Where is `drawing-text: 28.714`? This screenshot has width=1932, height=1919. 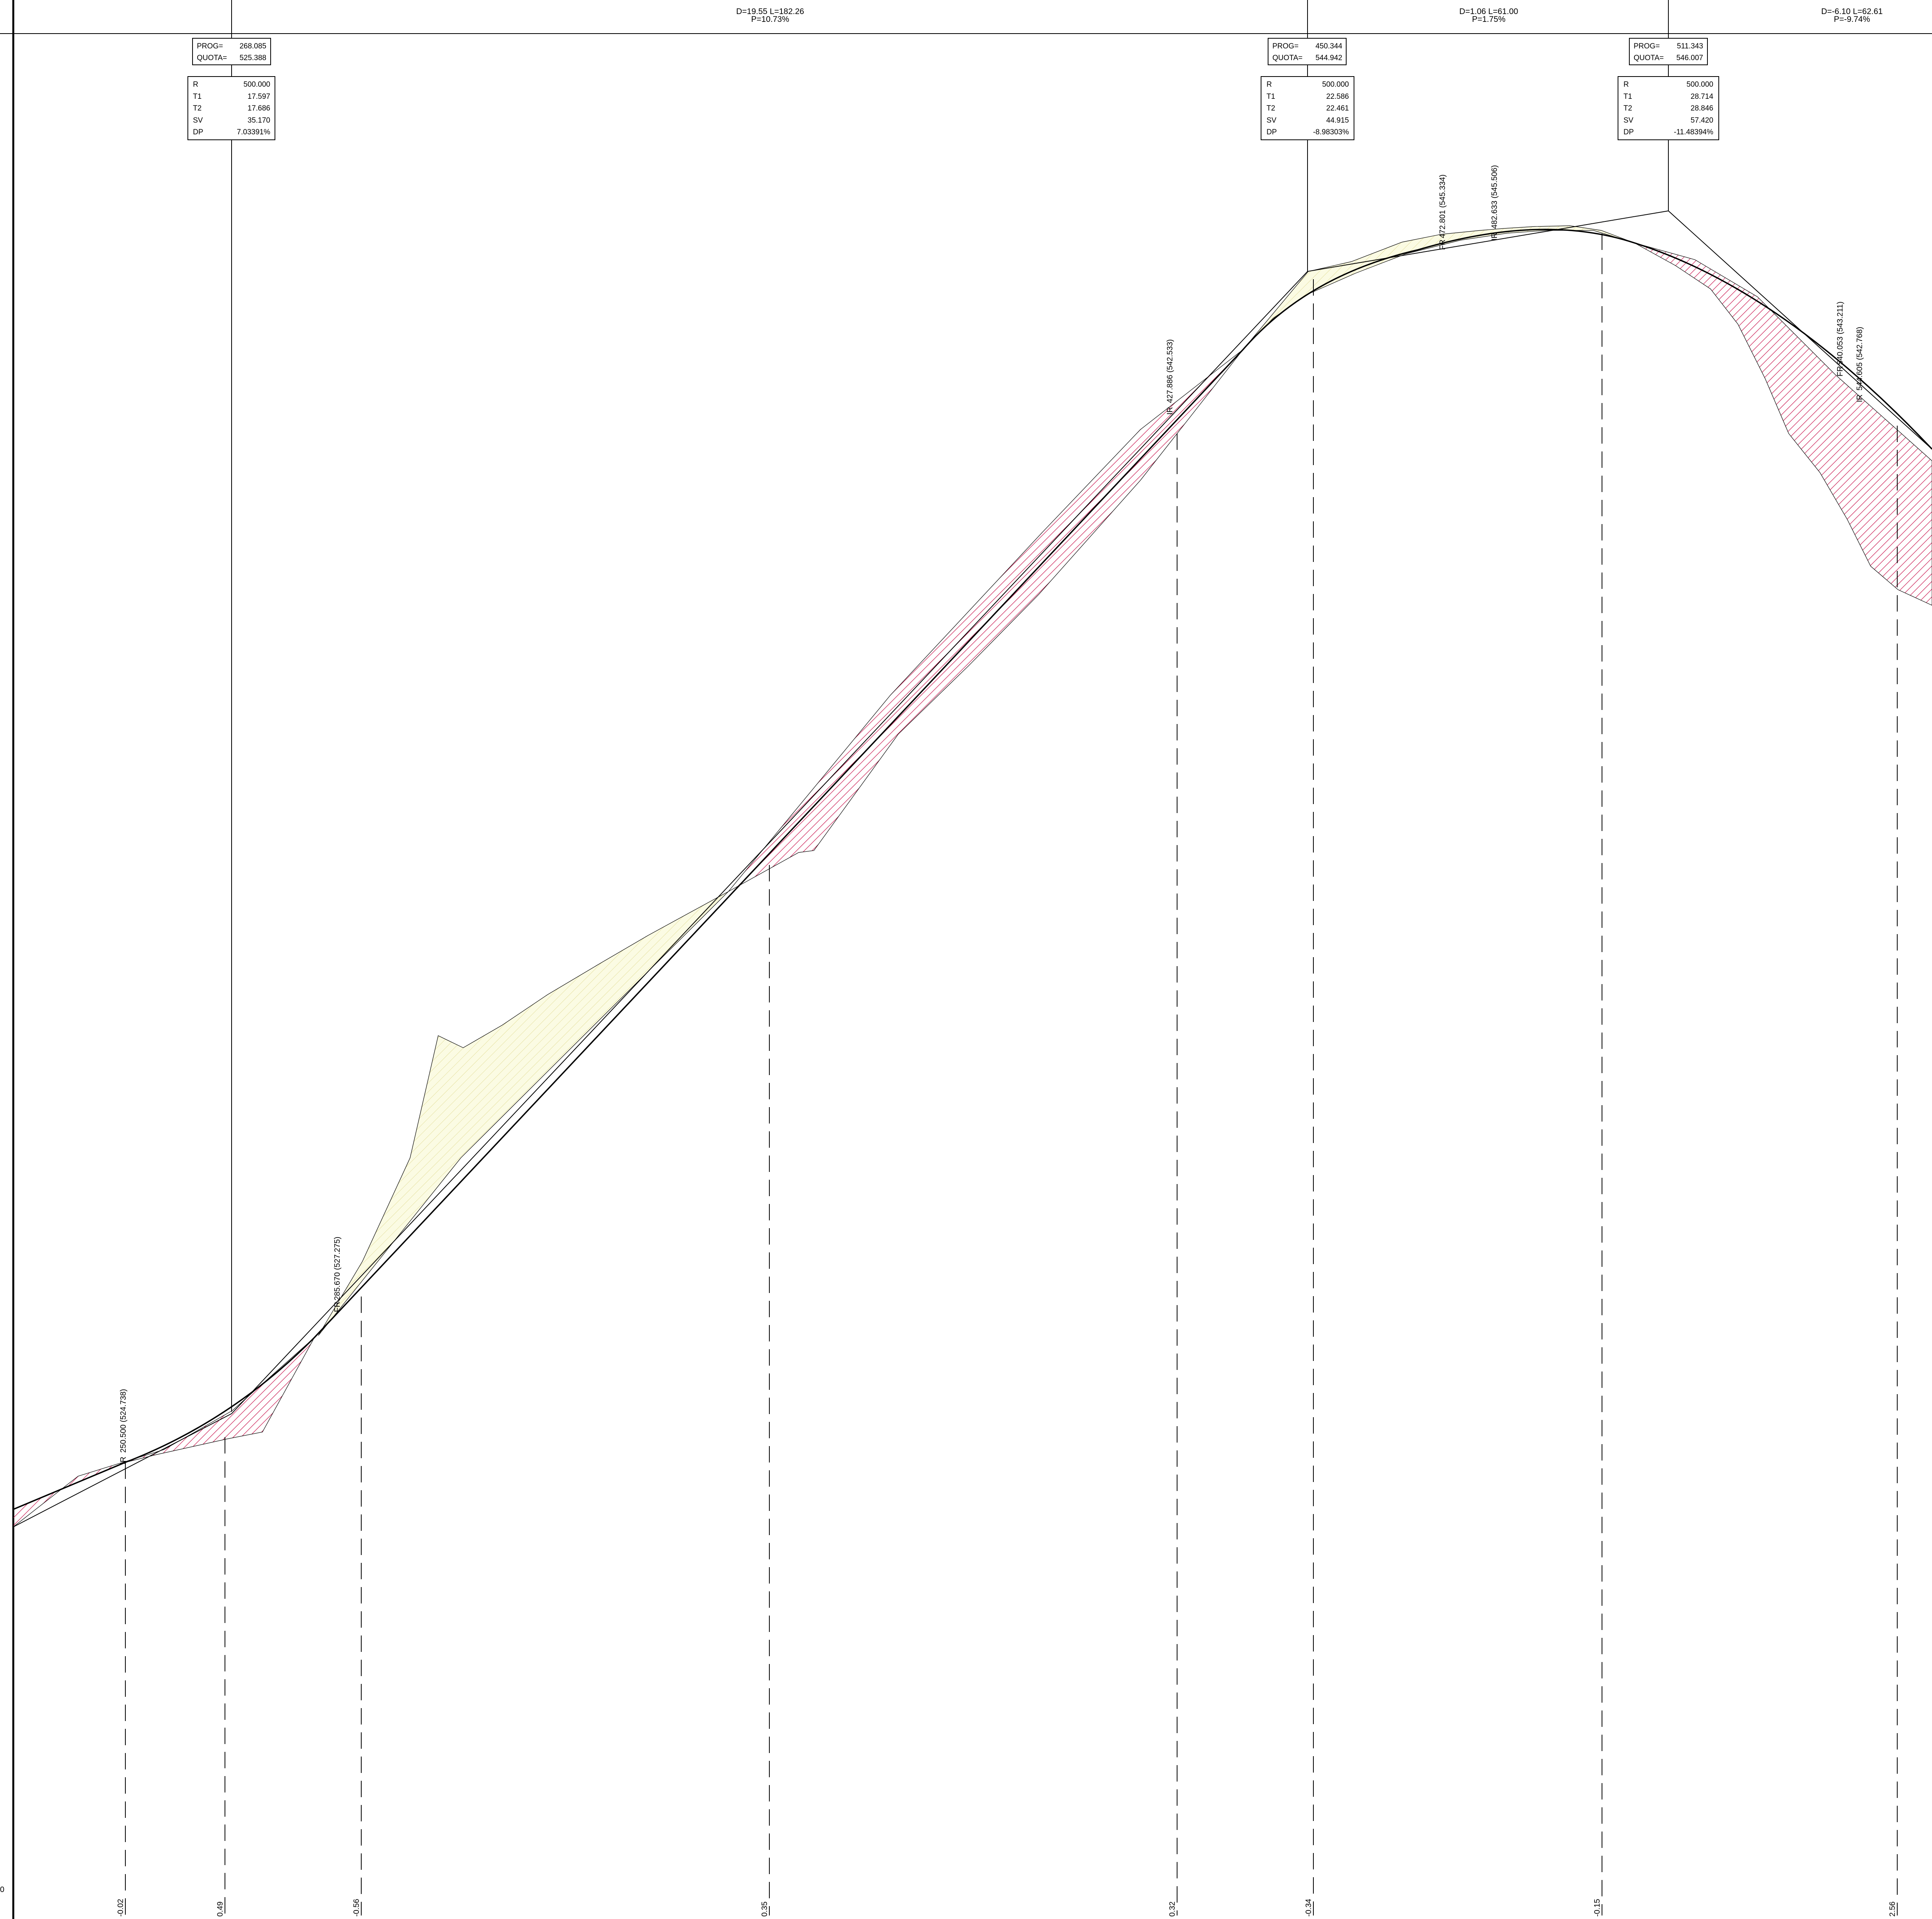
drawing-text: 28.714 is located at coordinates (1702, 97).